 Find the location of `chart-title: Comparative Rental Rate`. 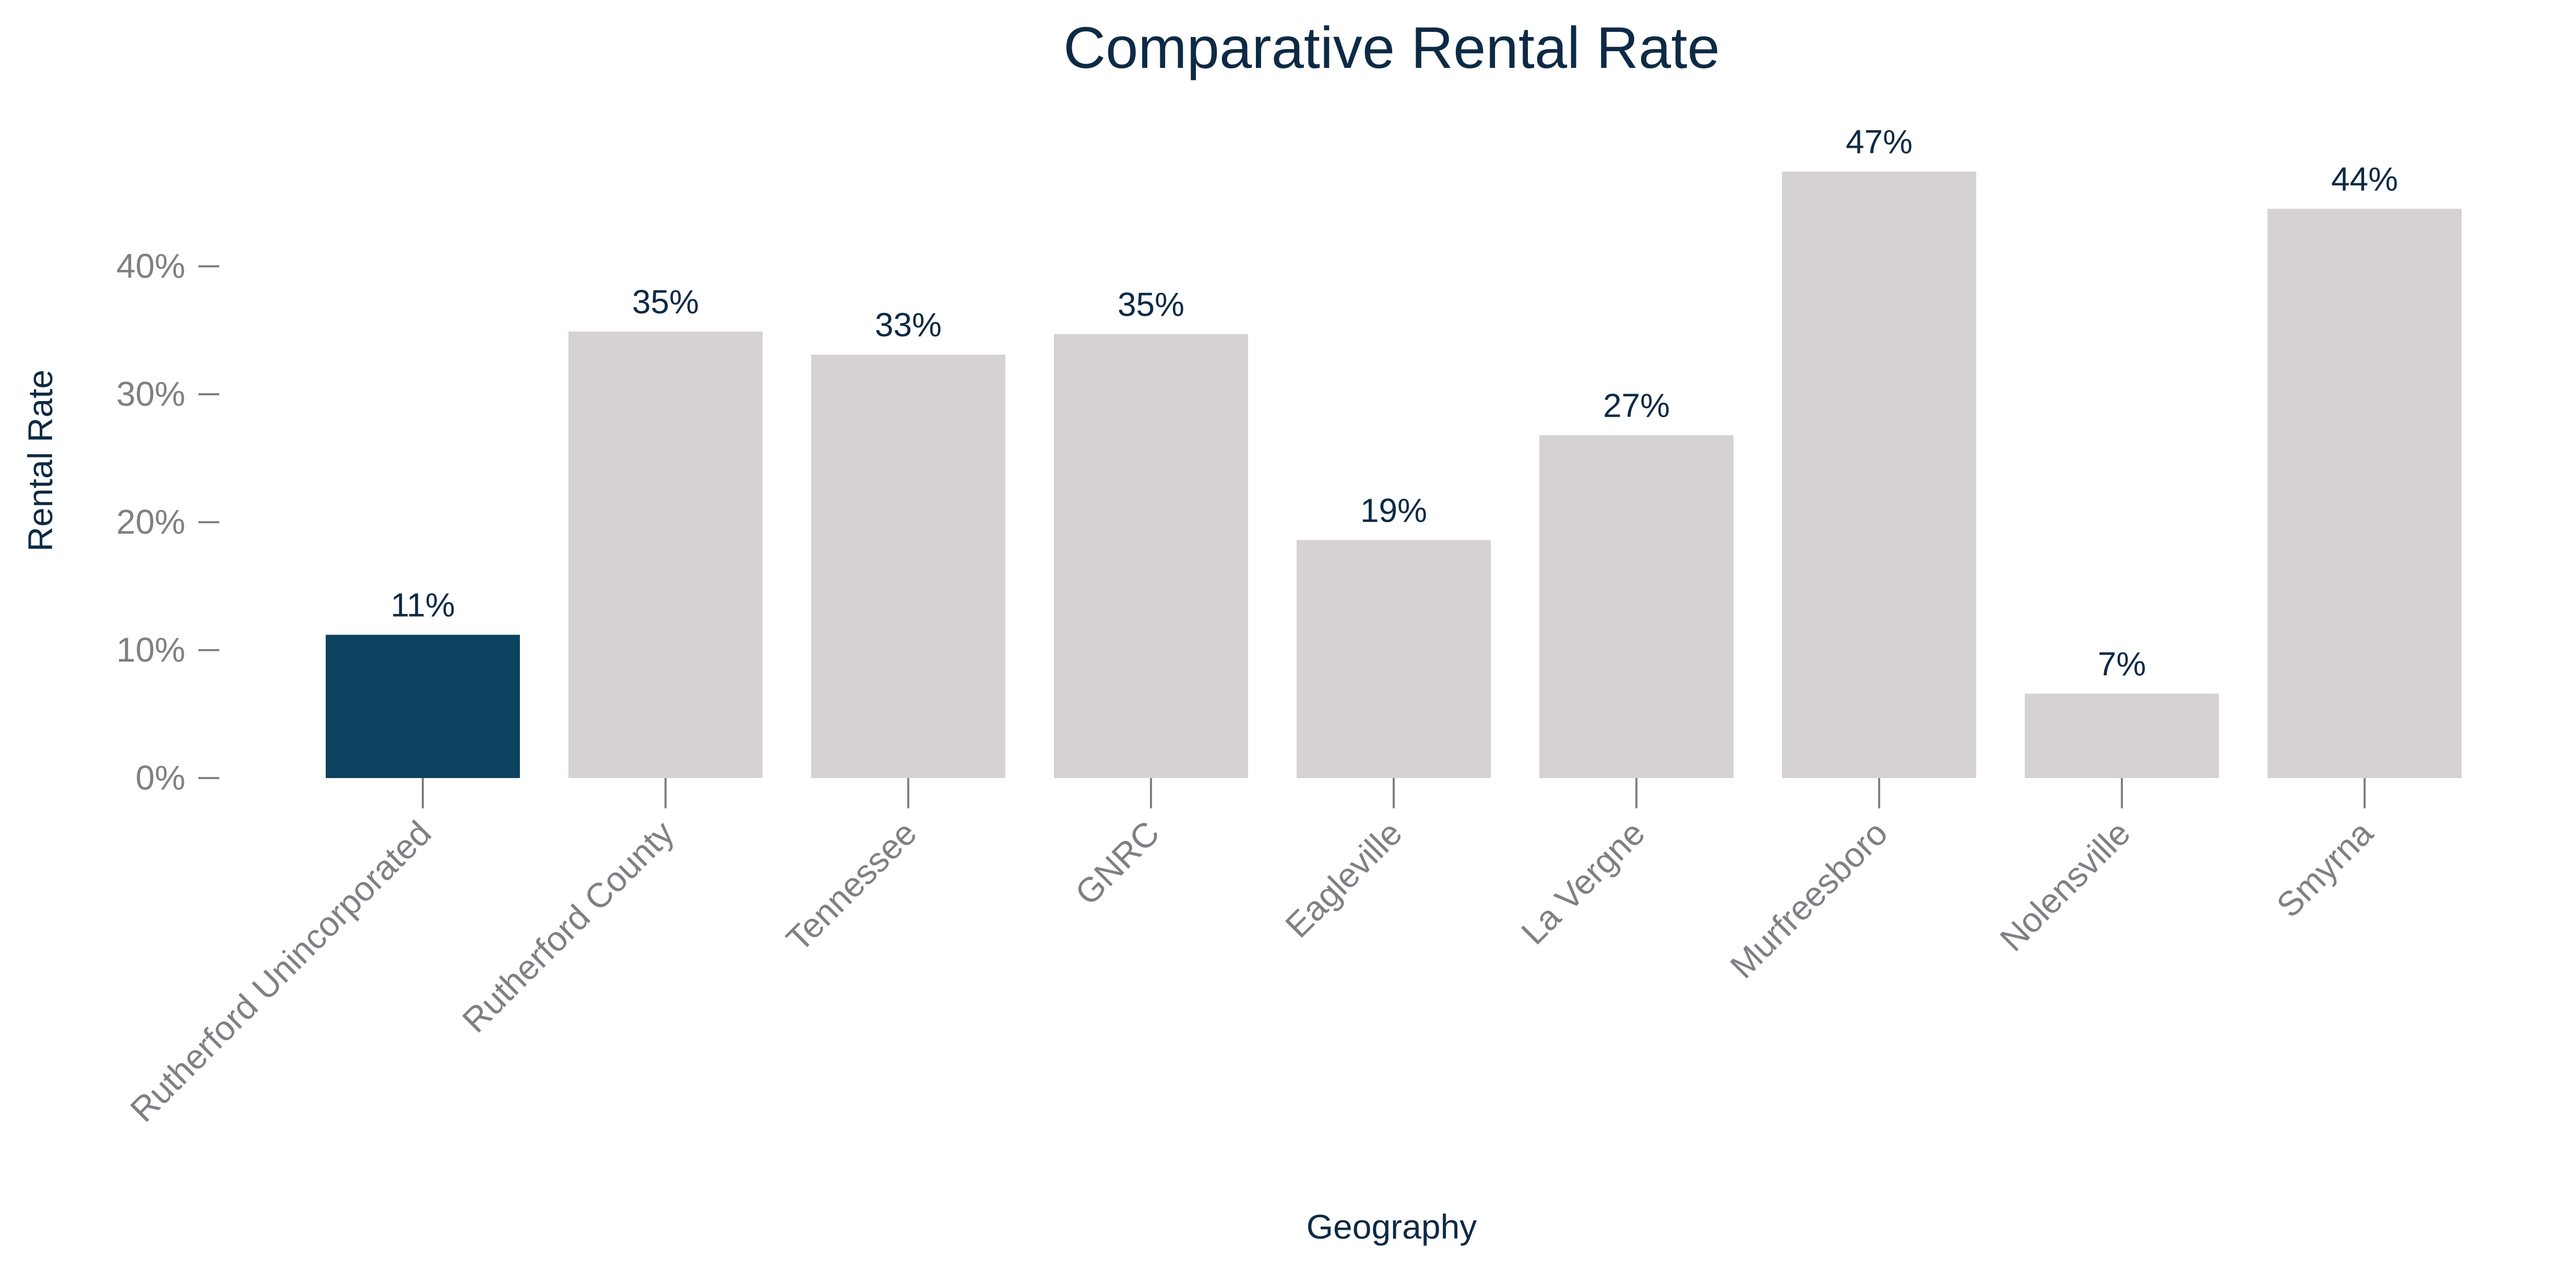

chart-title: Comparative Rental Rate is located at coordinates (1391, 47).